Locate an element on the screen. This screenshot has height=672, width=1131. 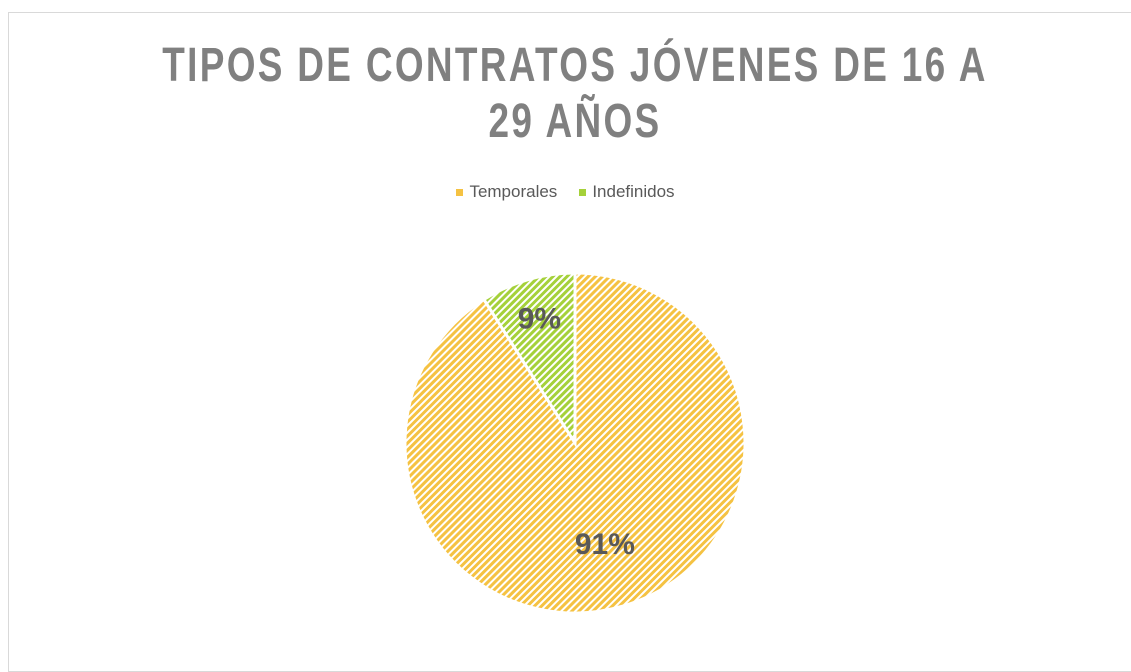
legend-item: Temporales is located at coordinates (506, 192).